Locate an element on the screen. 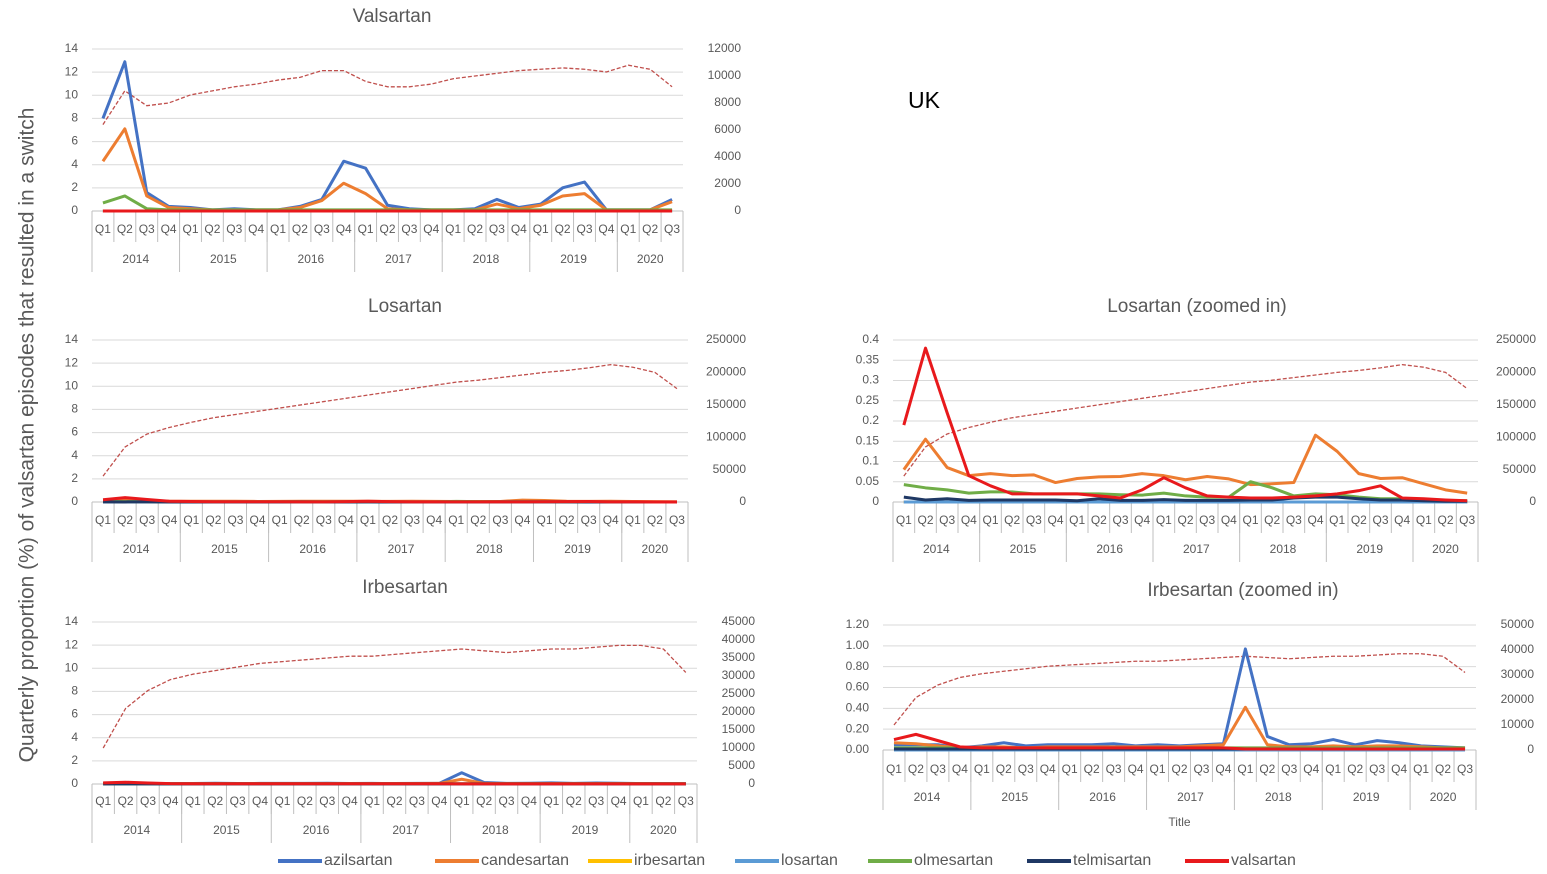 The width and height of the screenshot is (1547, 874). y-tick-label: 0.60 is located at coordinates (858, 687).